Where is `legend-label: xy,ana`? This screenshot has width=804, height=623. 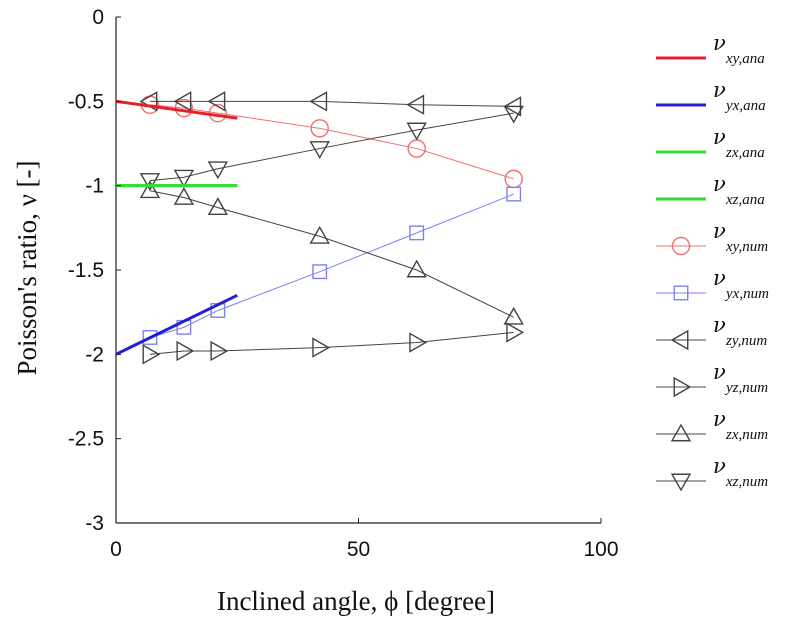 legend-label: xy,ana is located at coordinates (745, 59).